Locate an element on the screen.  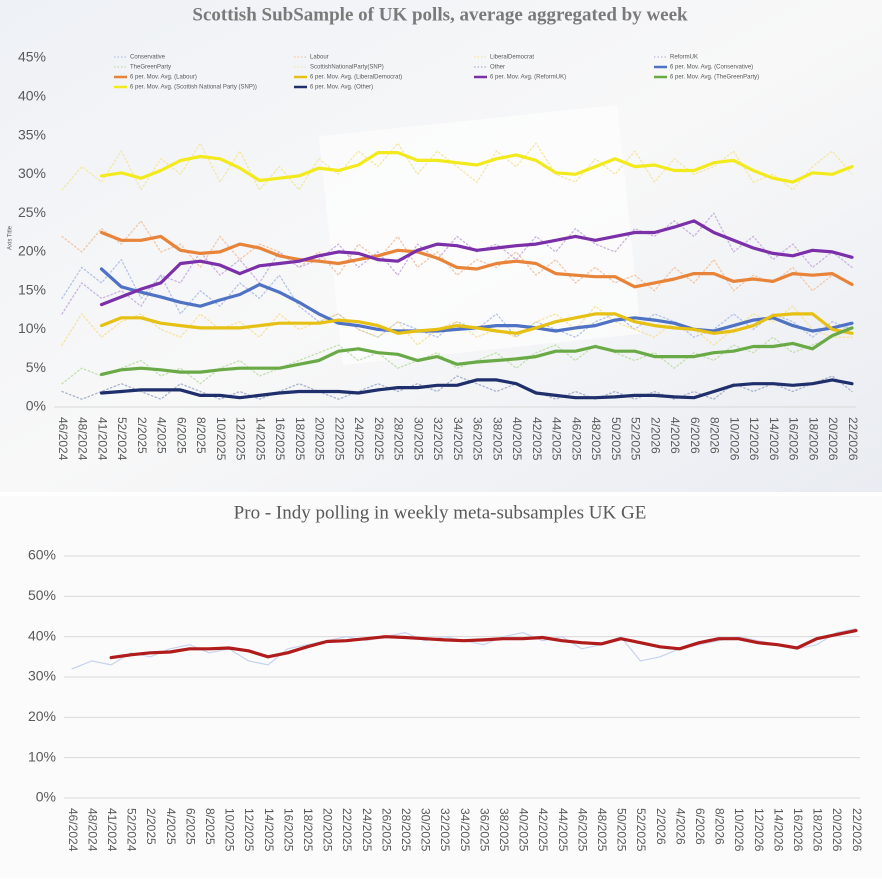
legend-label: ScottishNationalParty(SNP) is located at coordinates (347, 68).